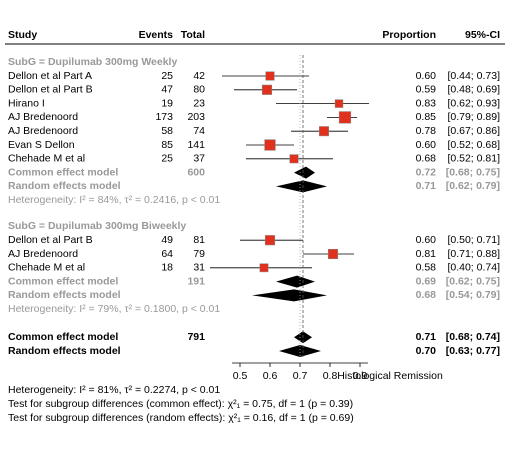 The height and width of the screenshot is (455, 512). What do you see at coordinates (199, 268) in the screenshot?
I see `total: 31` at bounding box center [199, 268].